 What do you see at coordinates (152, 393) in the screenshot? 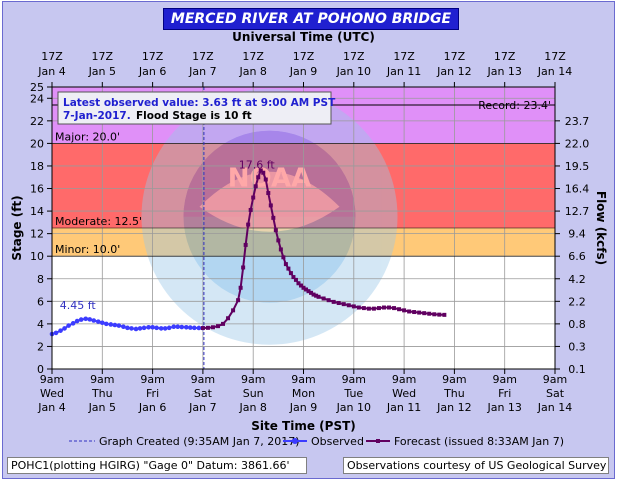
I see `x-tick-day: Fri` at bounding box center [152, 393].